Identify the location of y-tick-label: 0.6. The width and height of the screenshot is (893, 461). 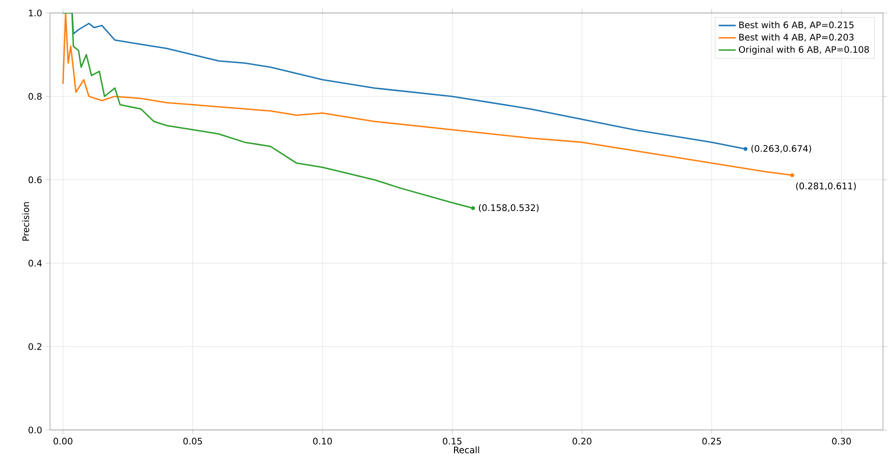
(35, 180).